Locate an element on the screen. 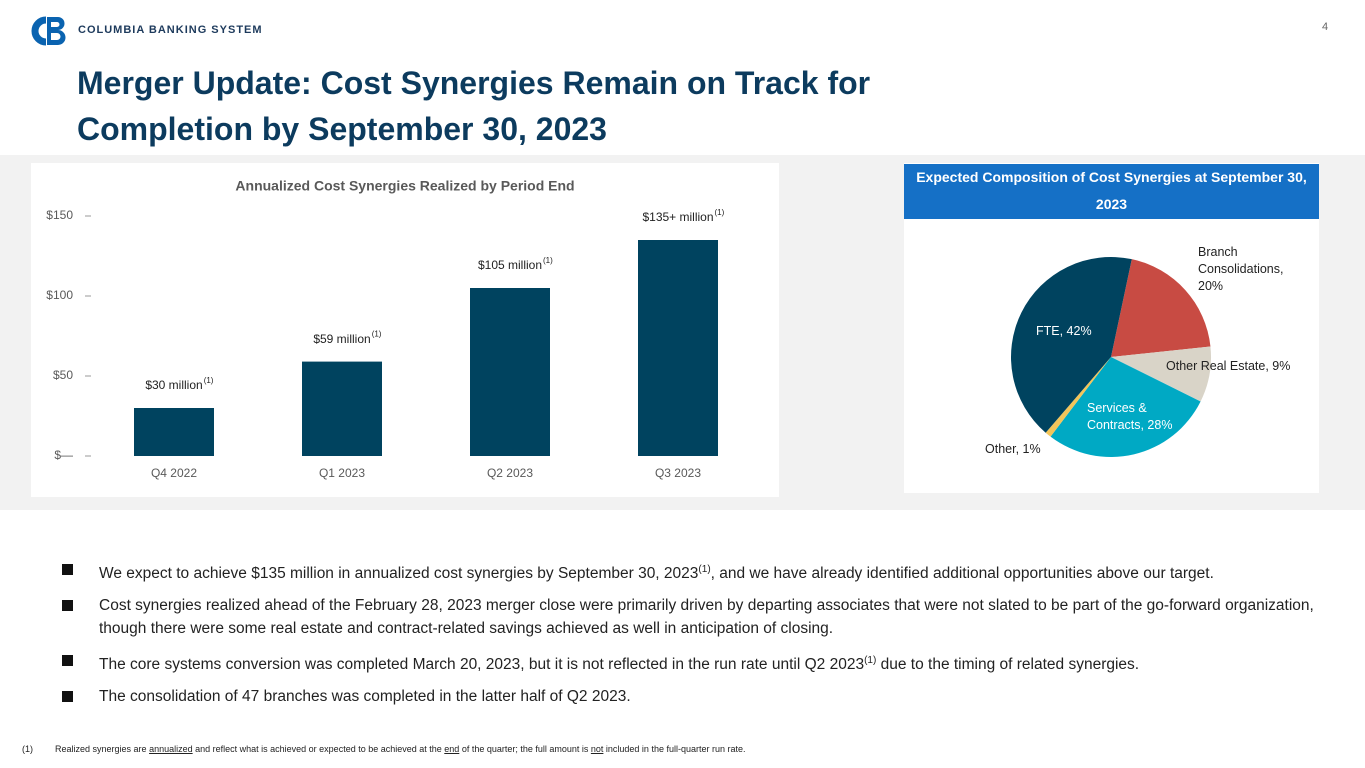 The image size is (1365, 768). y-tick-label: $— is located at coordinates (63, 455).